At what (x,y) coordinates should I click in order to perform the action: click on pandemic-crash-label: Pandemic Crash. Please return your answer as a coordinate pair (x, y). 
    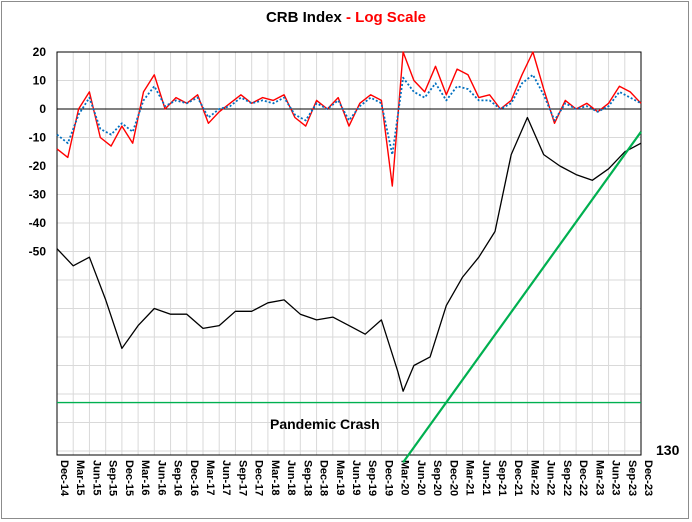
    Looking at the image, I should click on (325, 424).